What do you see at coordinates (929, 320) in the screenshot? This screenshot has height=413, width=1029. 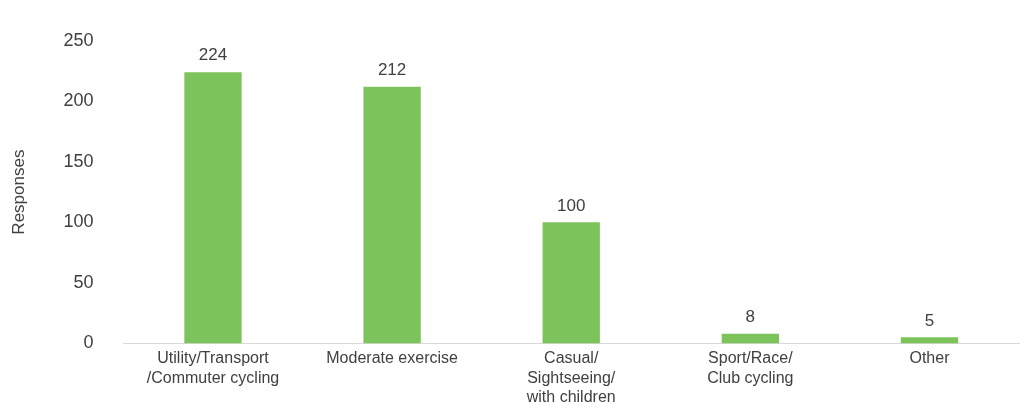 I see `data-label: 5` at bounding box center [929, 320].